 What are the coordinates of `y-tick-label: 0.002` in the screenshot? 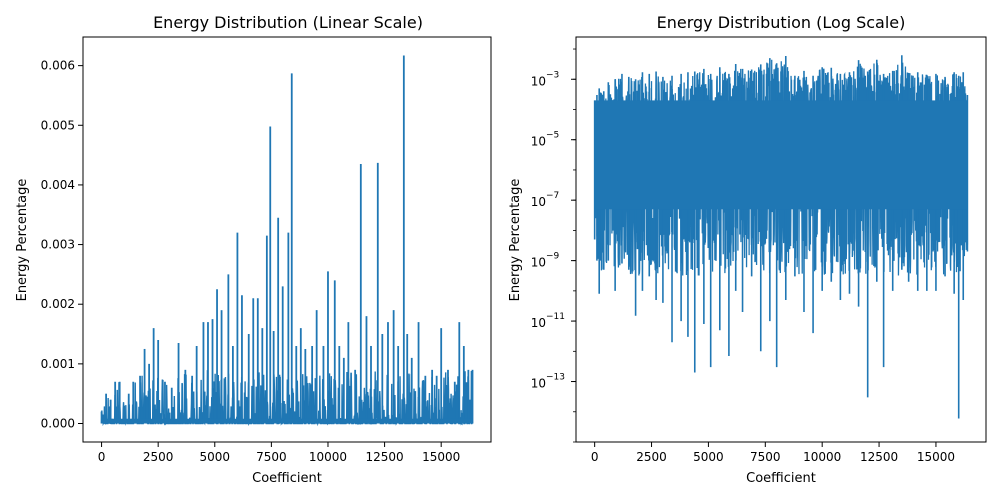 It's located at (58, 304).